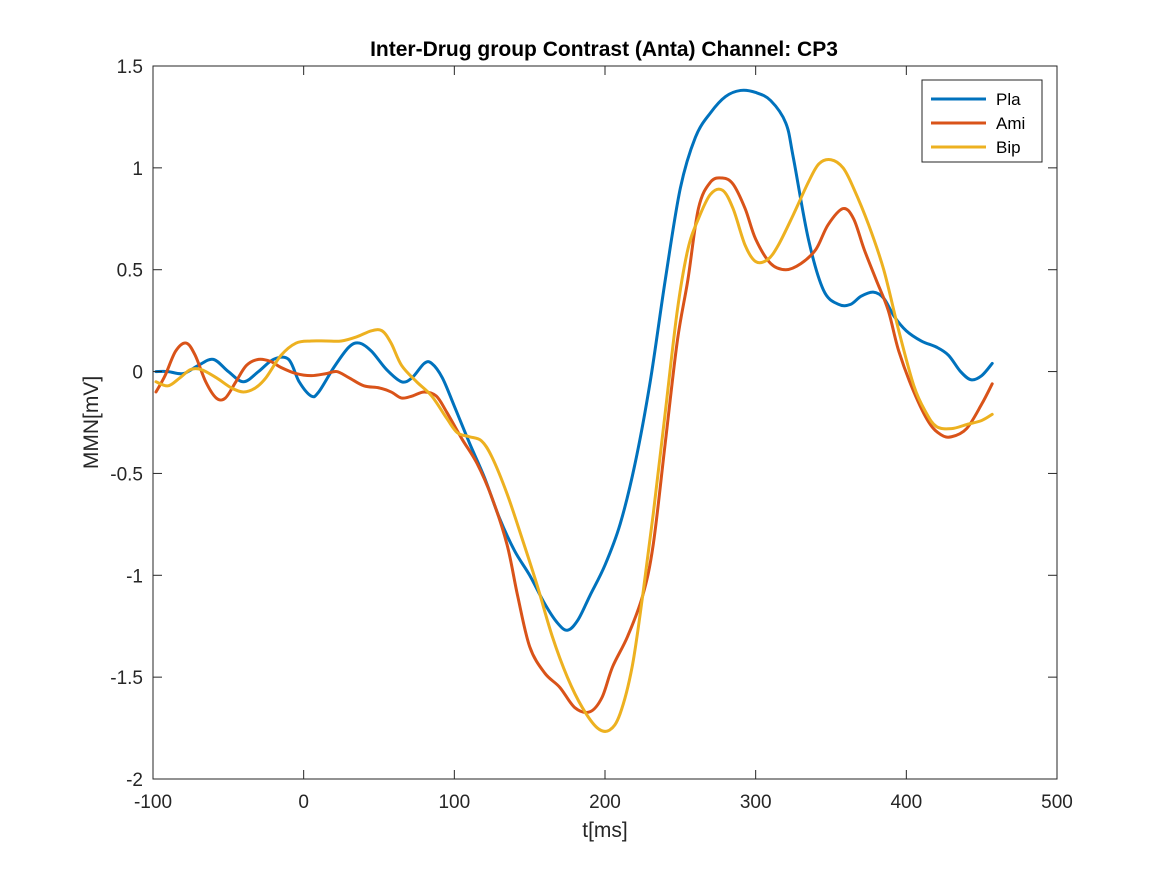 The height and width of the screenshot is (875, 1167). What do you see at coordinates (756, 802) in the screenshot?
I see `x-tick-label: 300` at bounding box center [756, 802].